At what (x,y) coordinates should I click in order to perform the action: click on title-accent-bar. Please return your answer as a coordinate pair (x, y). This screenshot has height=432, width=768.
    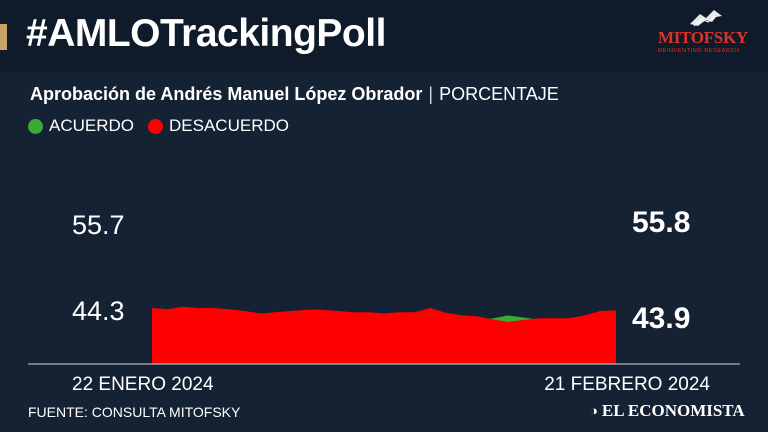
    Looking at the image, I should click on (3, 37).